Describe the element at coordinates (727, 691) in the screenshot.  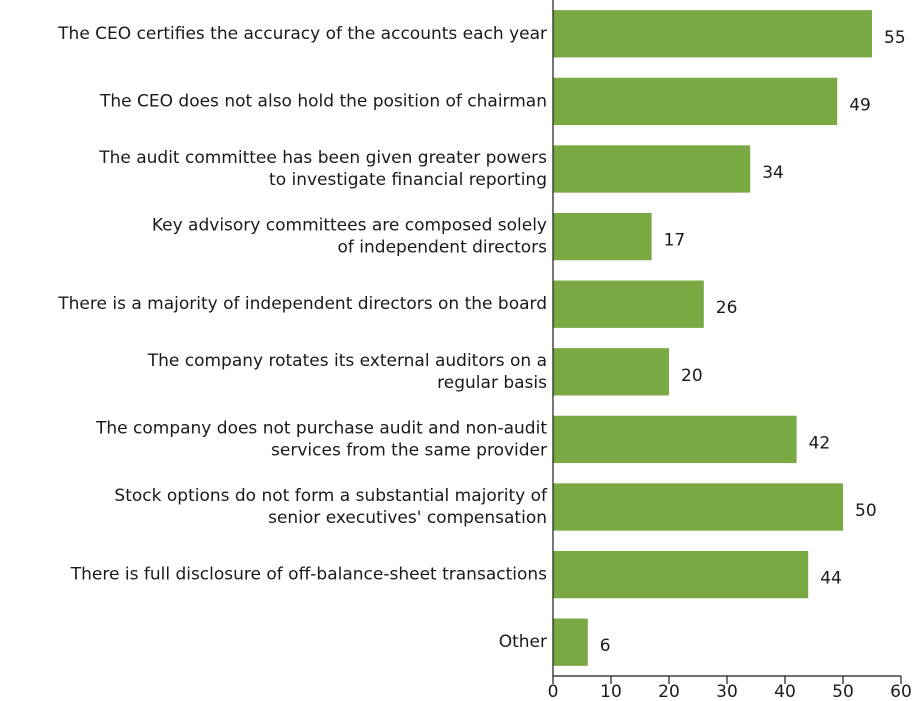
I see `x-tick-label: 30` at that location.